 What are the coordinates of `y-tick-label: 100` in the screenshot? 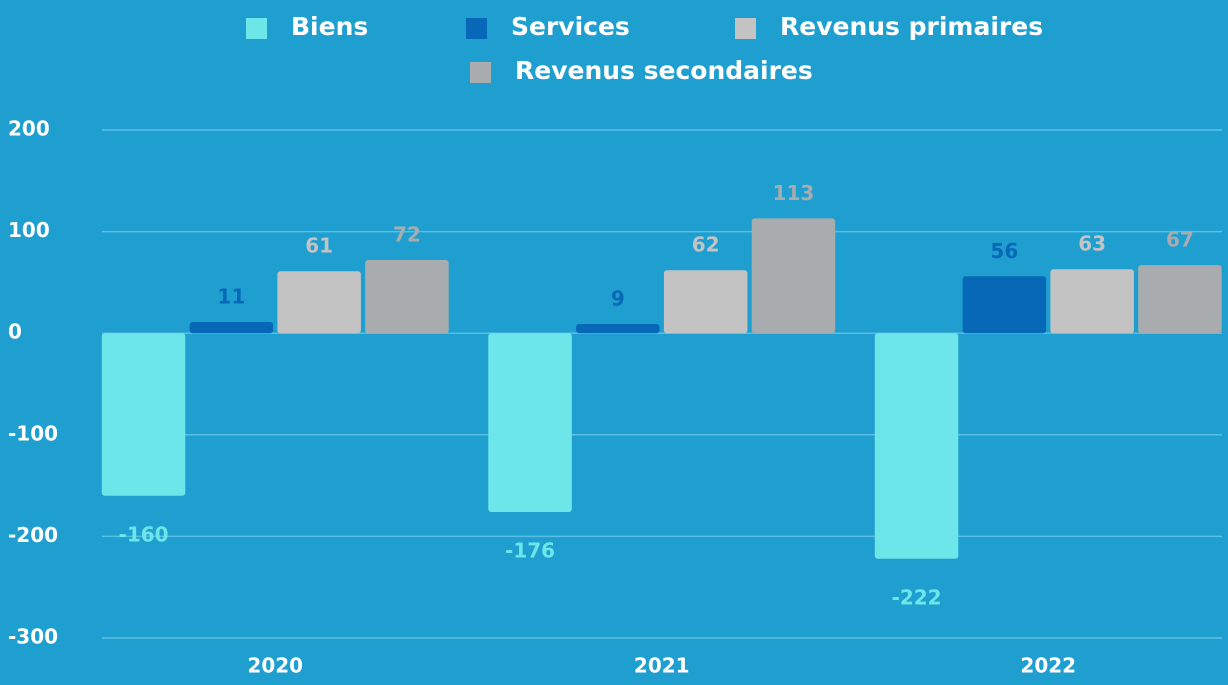 It's located at (29, 230).